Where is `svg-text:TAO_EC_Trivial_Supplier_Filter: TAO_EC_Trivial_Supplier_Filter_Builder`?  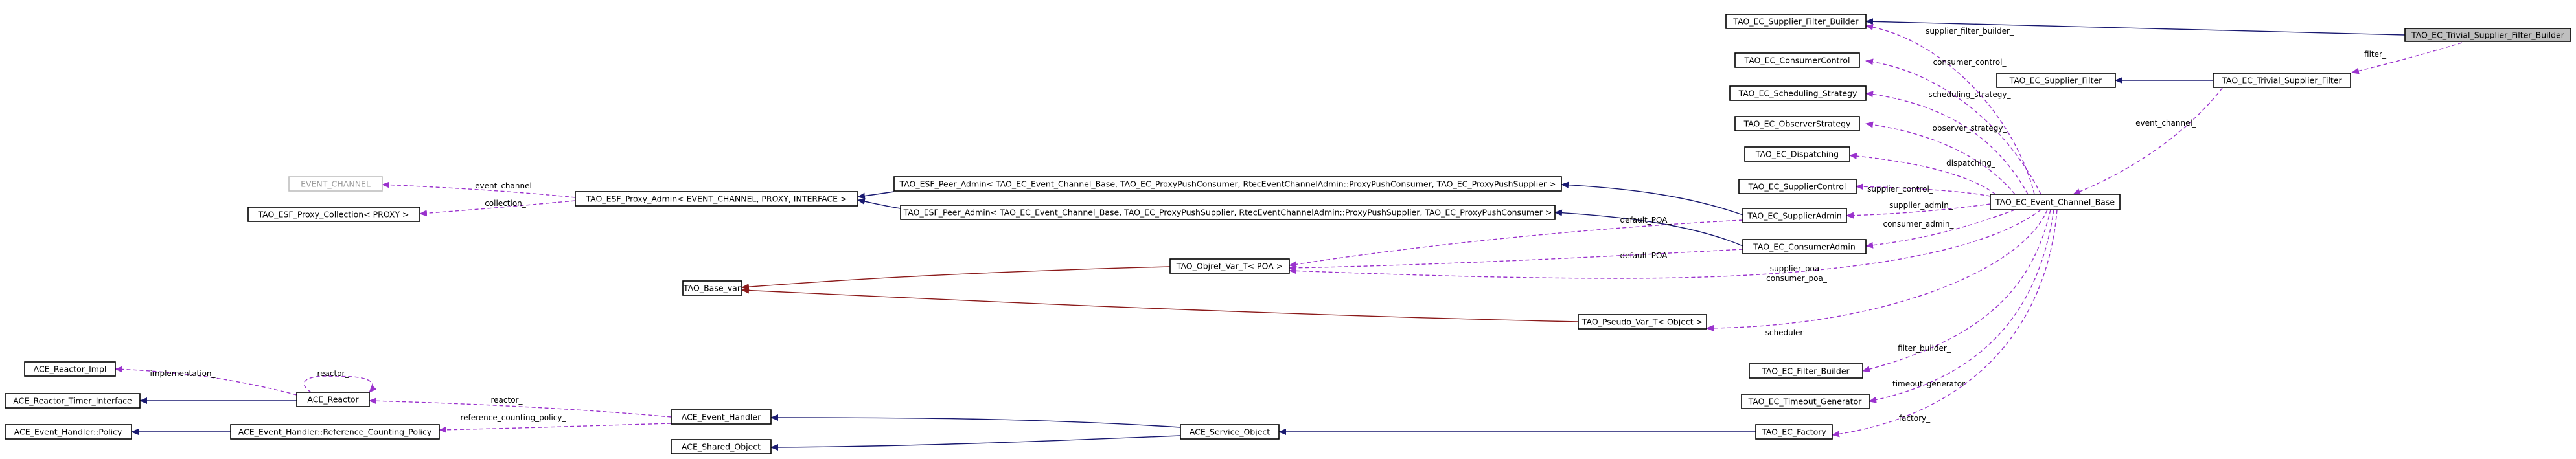
svg-text:TAO_EC_Trivial_Supplier_Filter: TAO_EC_Trivial_Supplier_Filter_Builder is located at coordinates (2488, 35).